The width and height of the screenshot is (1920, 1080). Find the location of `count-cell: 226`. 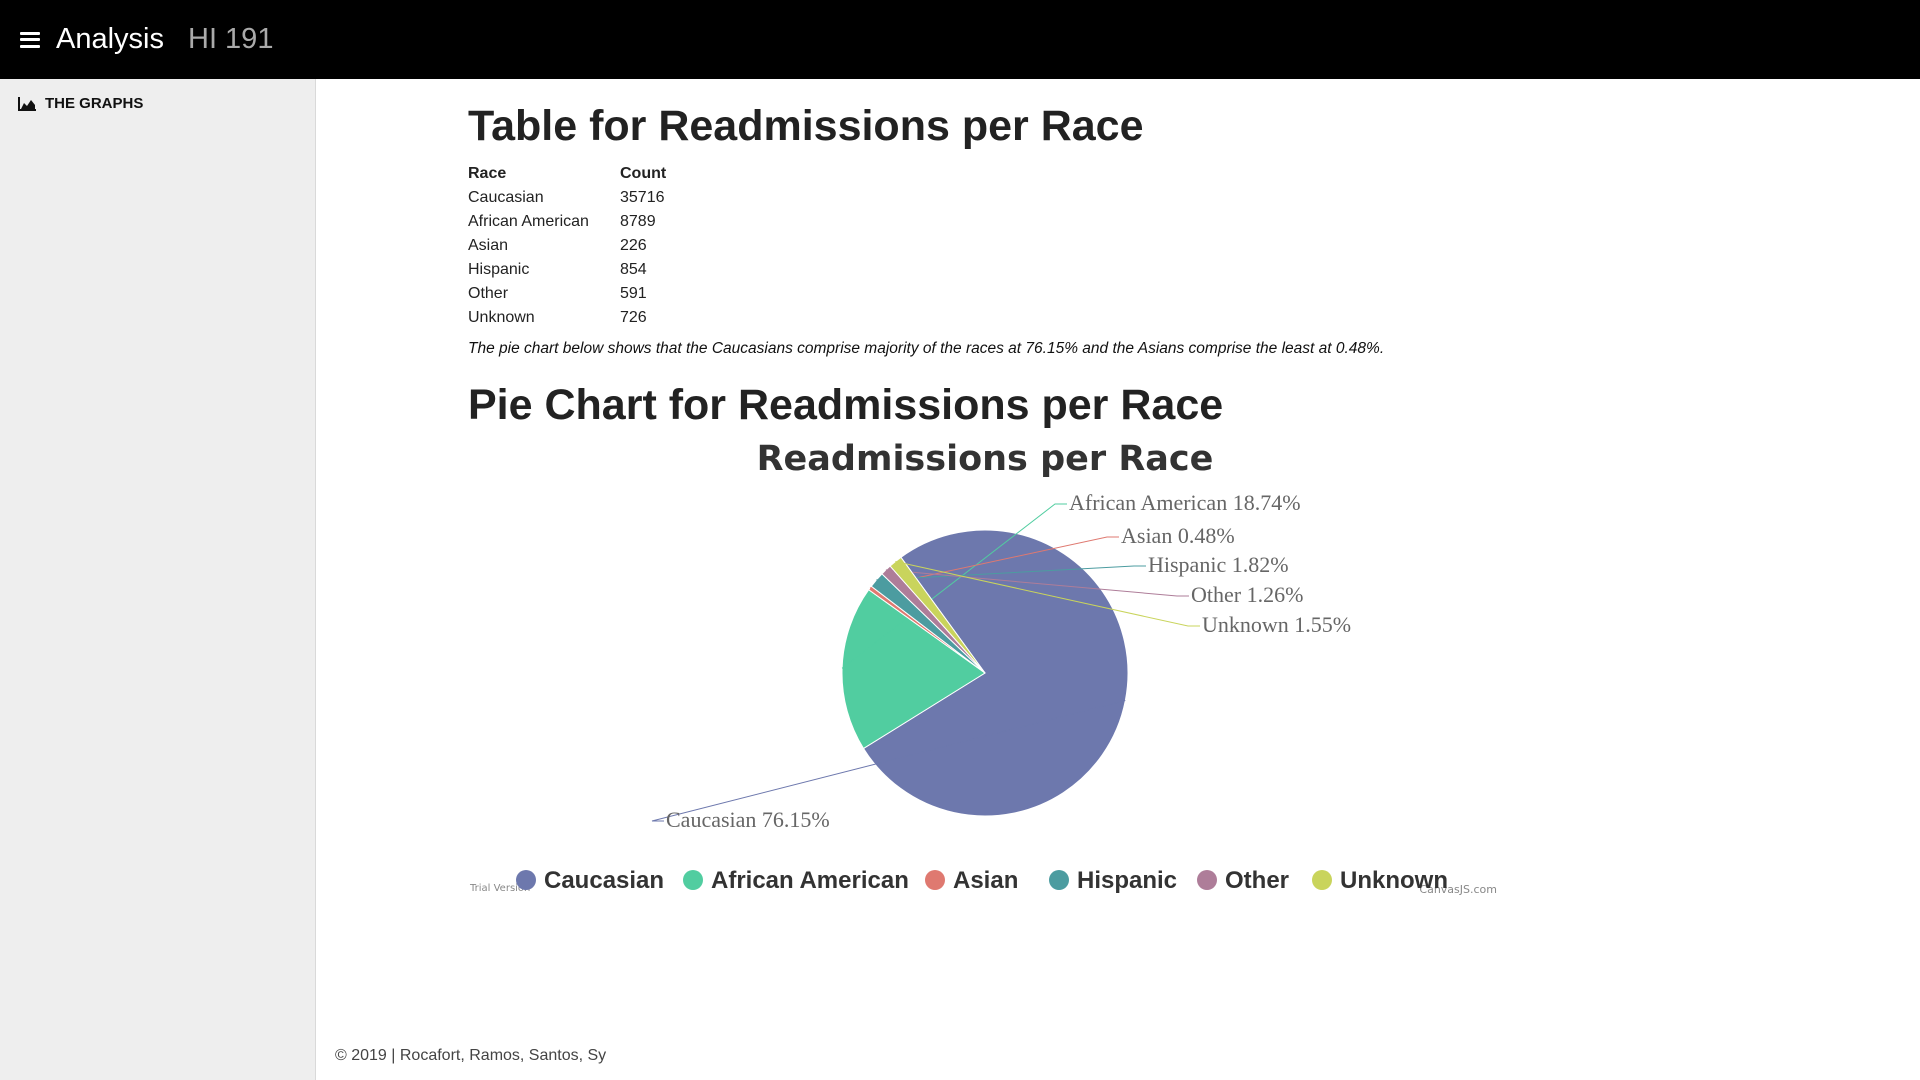

count-cell: 226 is located at coordinates (633, 246).